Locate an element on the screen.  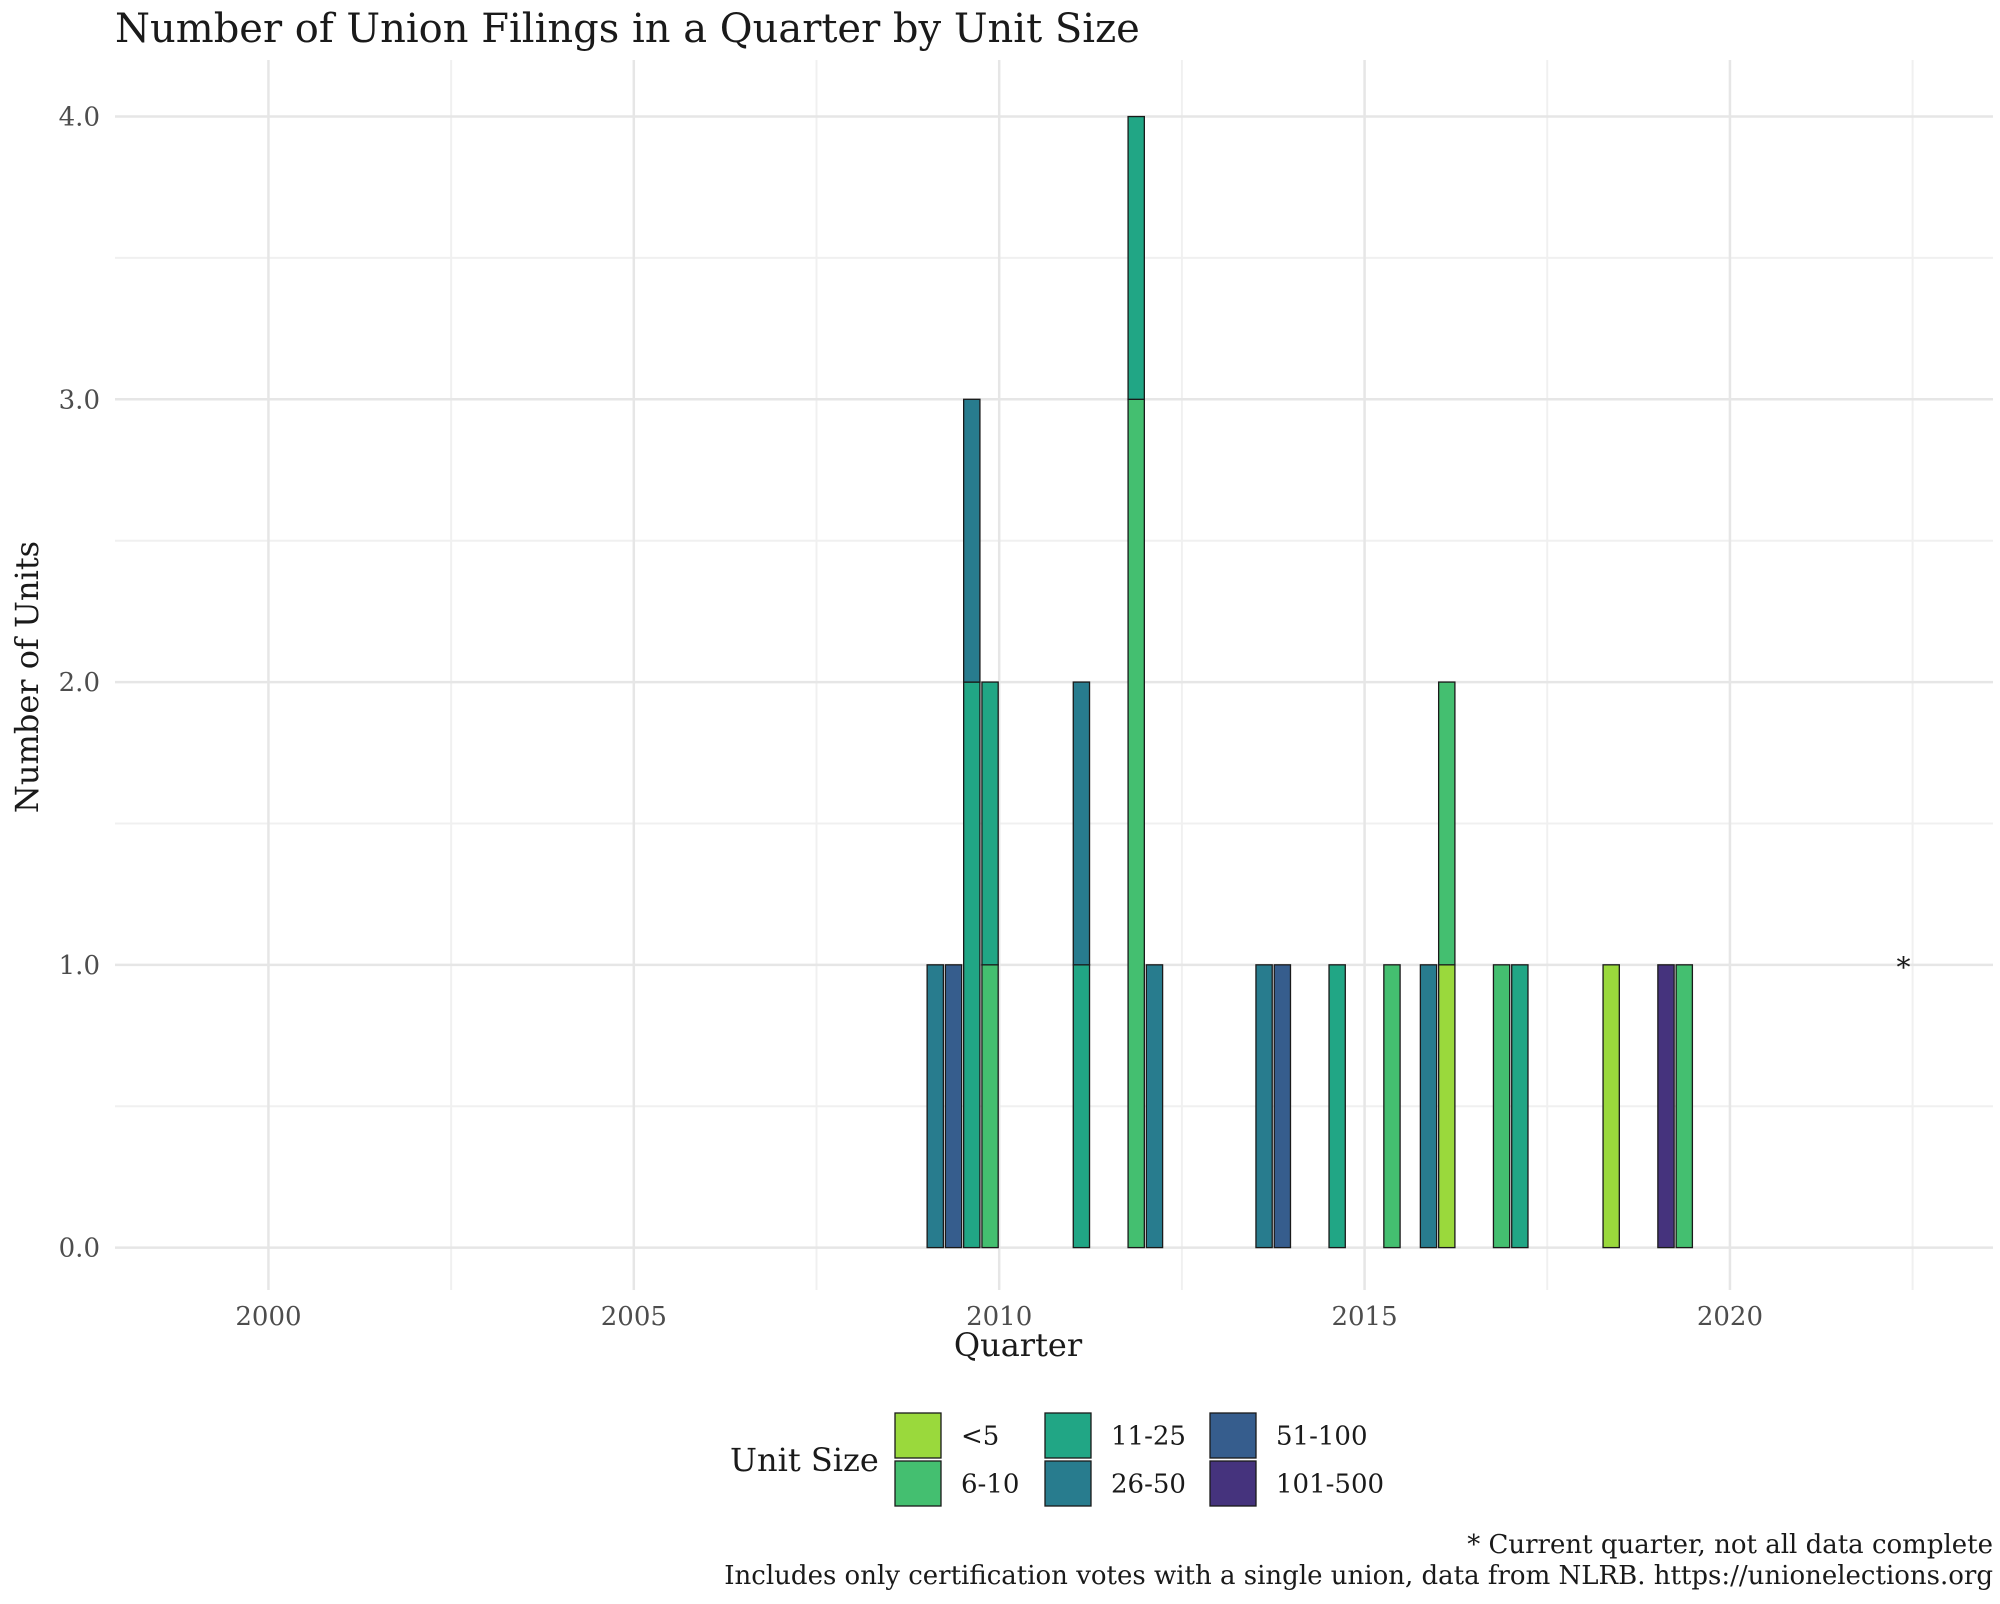
y-axis-label: Number of Units is located at coordinates (27, 677).